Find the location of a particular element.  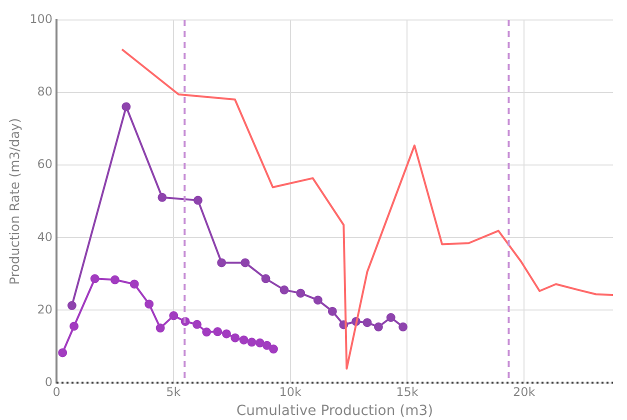

y-tick-label: 60 is located at coordinates (45, 164).